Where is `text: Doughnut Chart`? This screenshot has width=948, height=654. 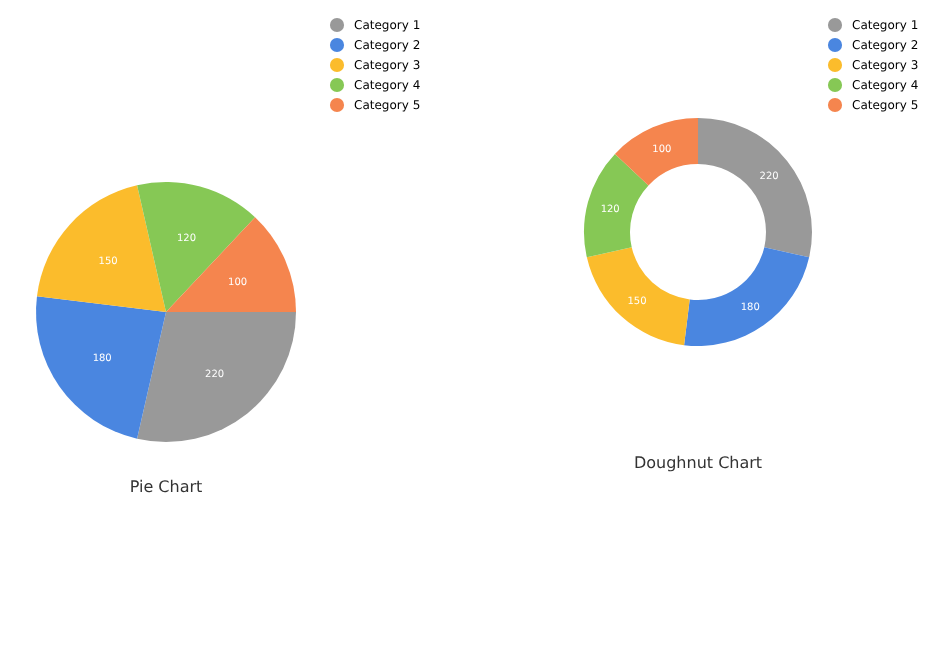
text: Doughnut Chart is located at coordinates (698, 463).